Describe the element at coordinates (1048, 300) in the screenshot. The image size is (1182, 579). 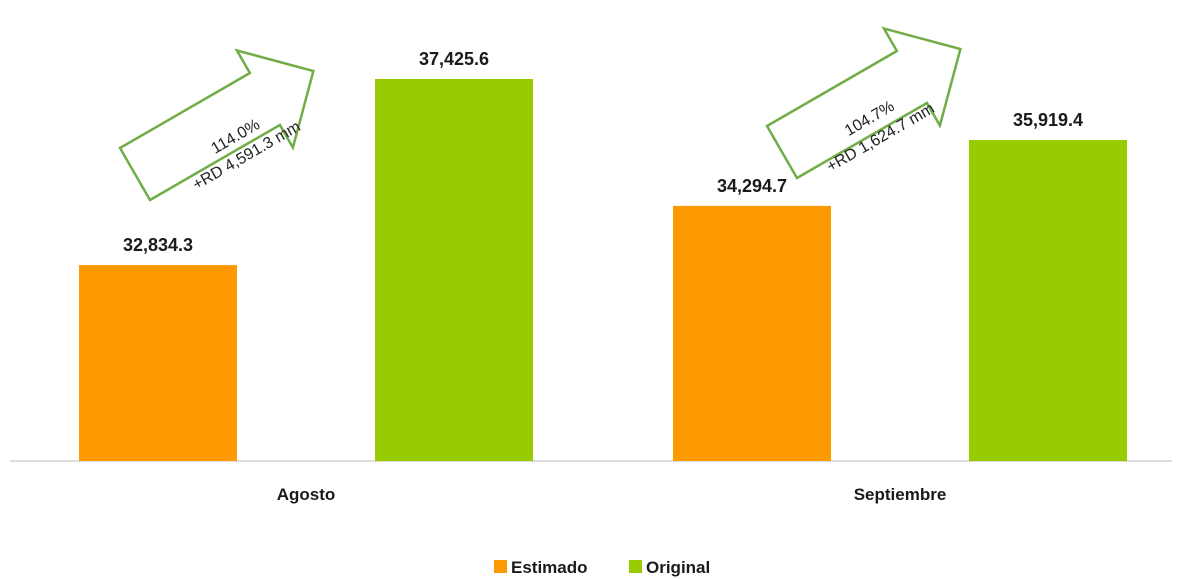
I see `bar-original-septiembre` at that location.